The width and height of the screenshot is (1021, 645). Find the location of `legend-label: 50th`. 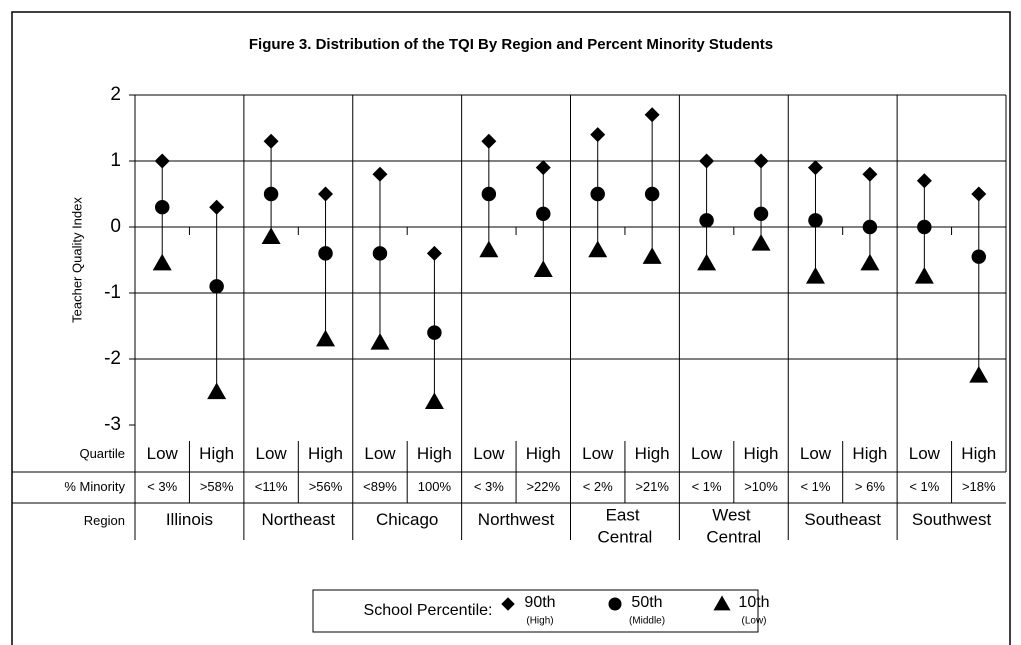

legend-label: 50th is located at coordinates (646, 602).